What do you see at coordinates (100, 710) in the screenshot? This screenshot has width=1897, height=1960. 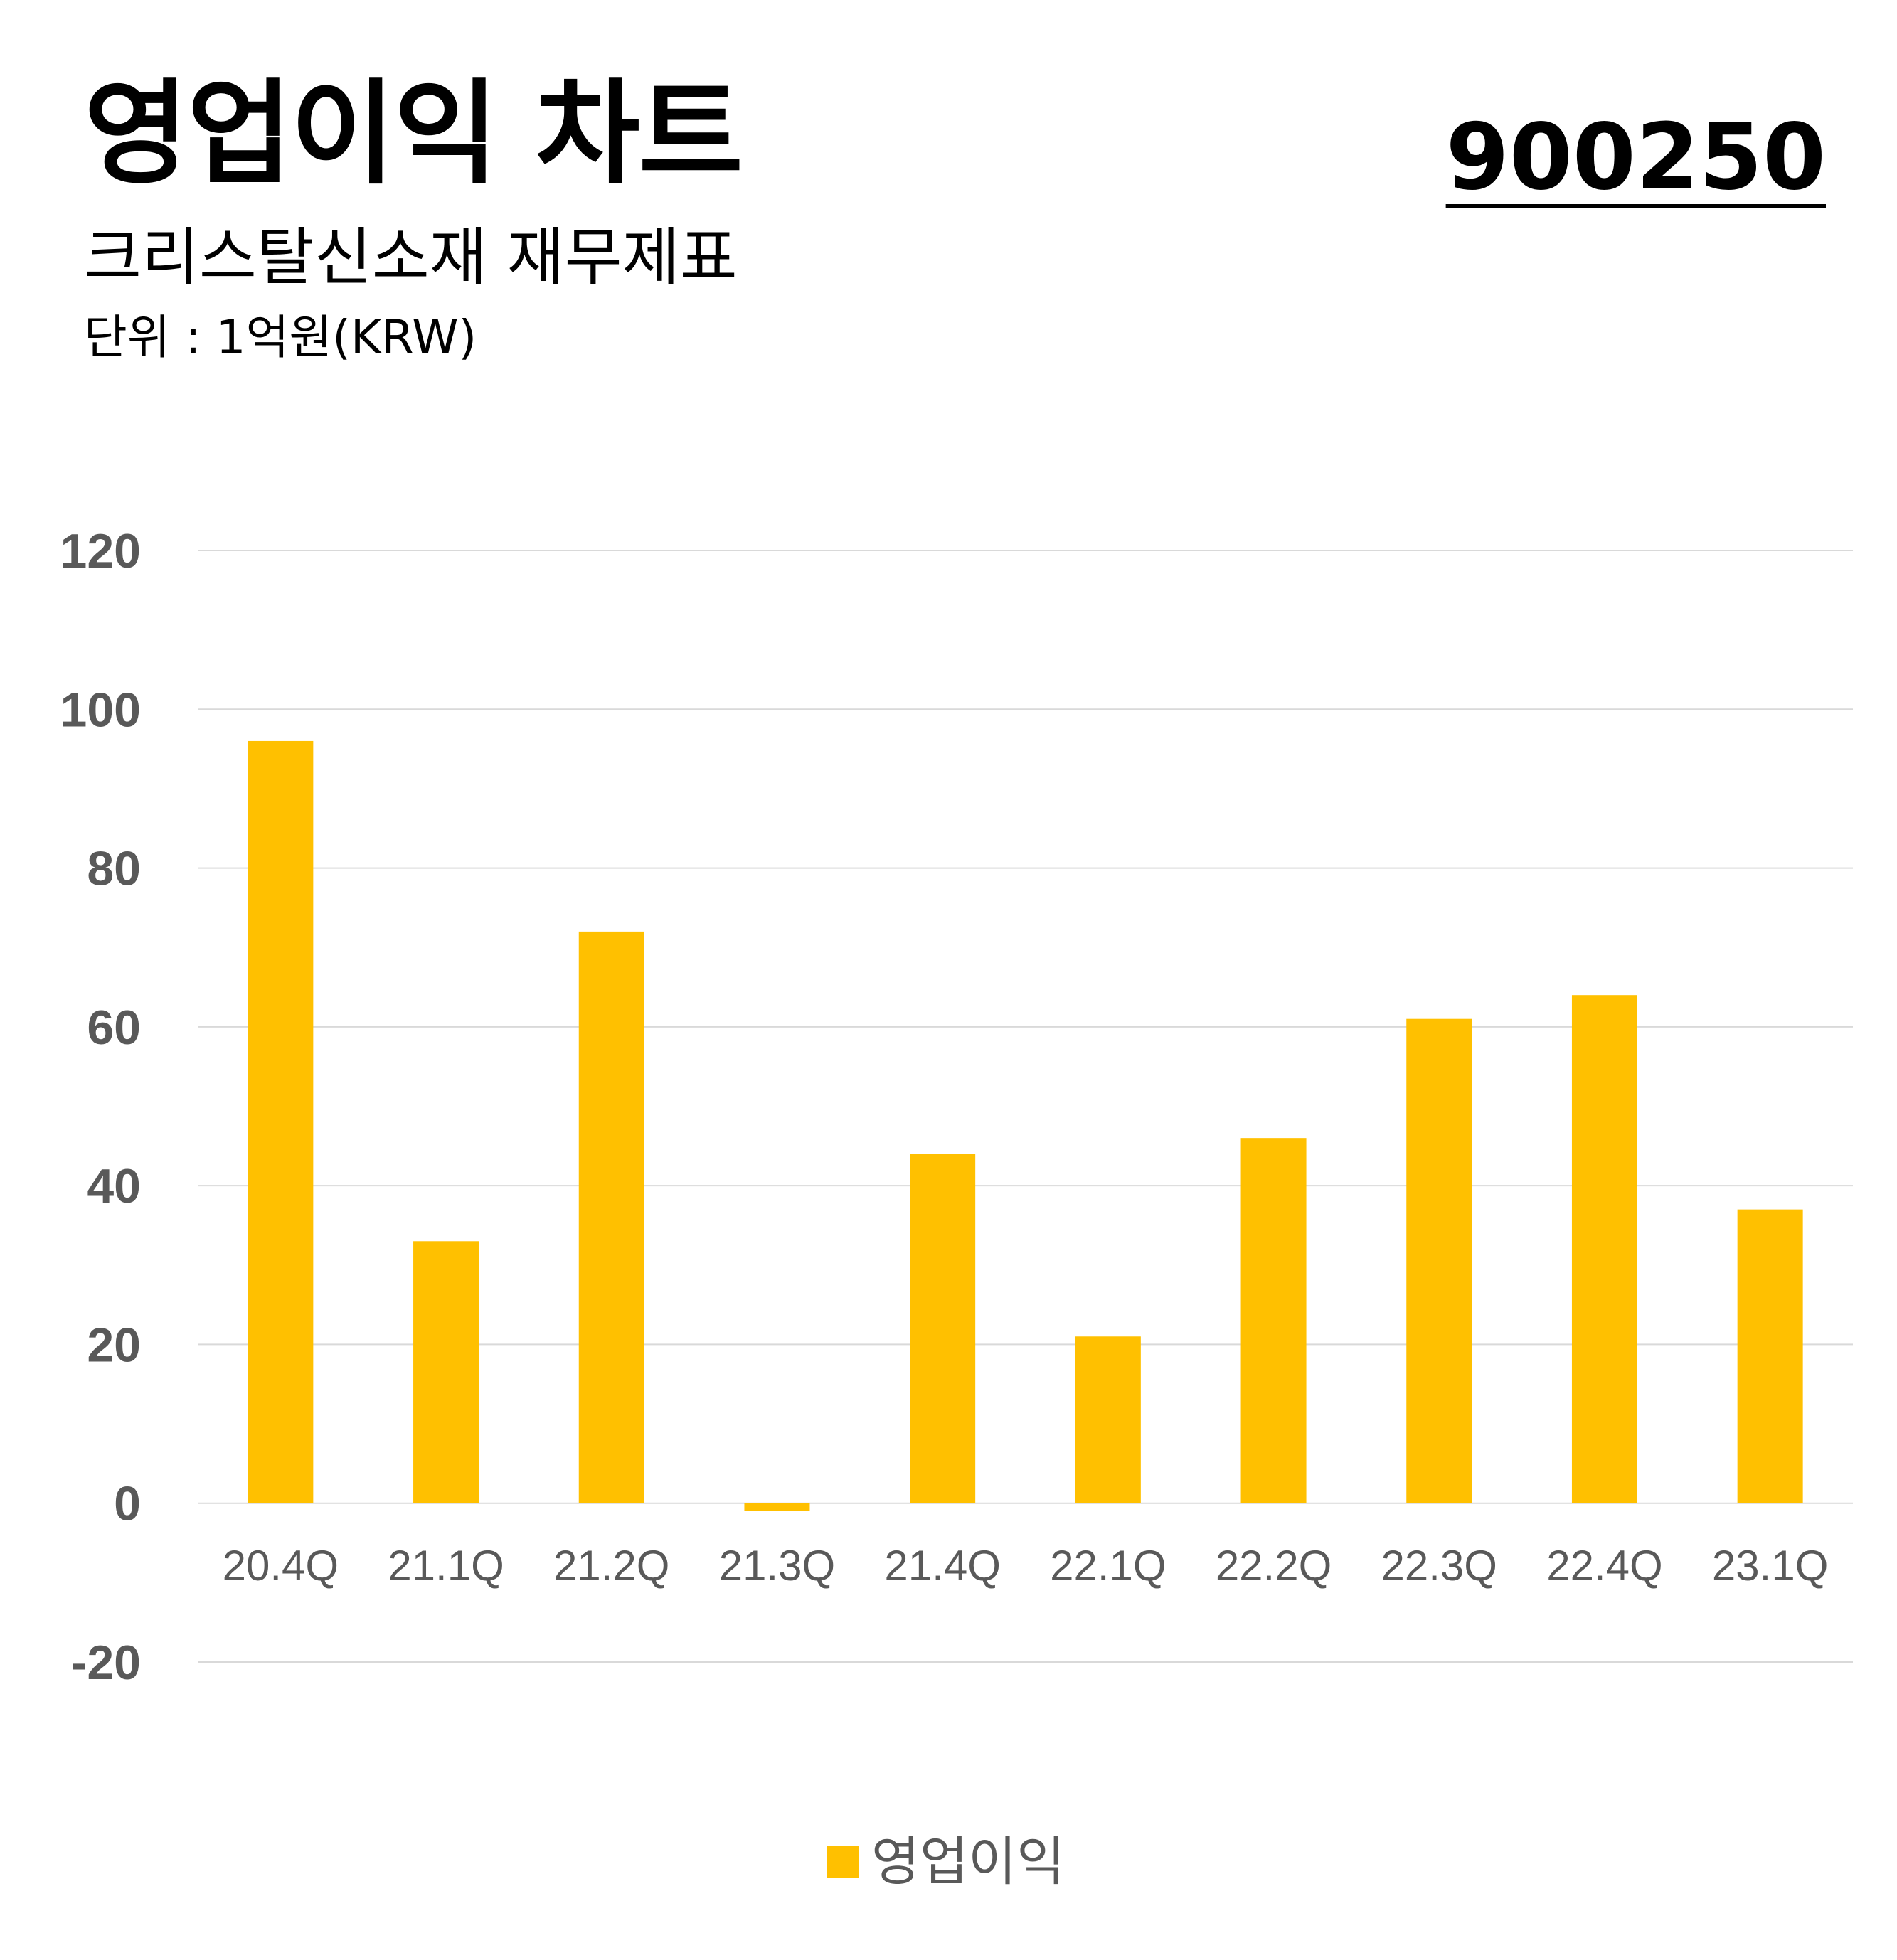 I see `y-tick-label: 100` at bounding box center [100, 710].